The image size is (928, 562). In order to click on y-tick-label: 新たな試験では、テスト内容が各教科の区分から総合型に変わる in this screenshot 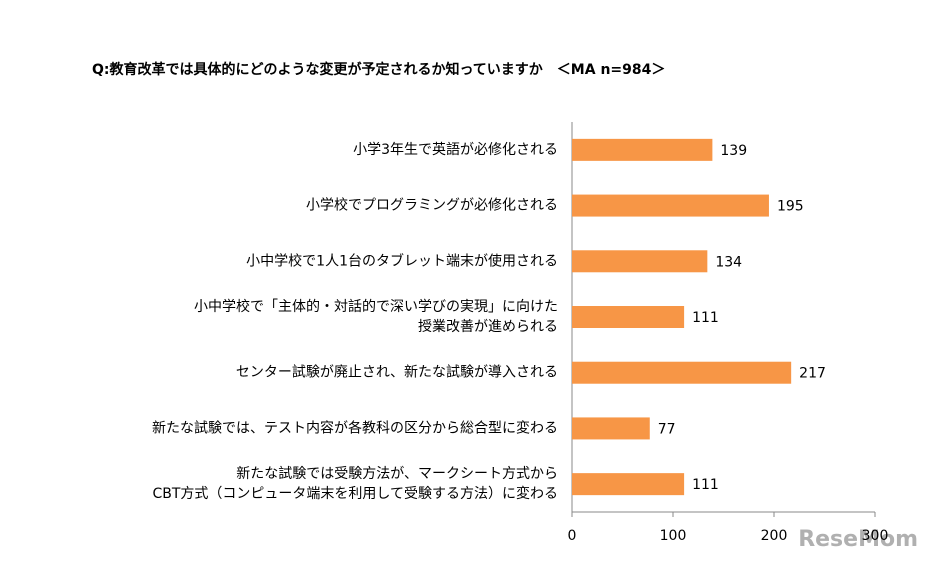, I will do `click(355, 427)`.